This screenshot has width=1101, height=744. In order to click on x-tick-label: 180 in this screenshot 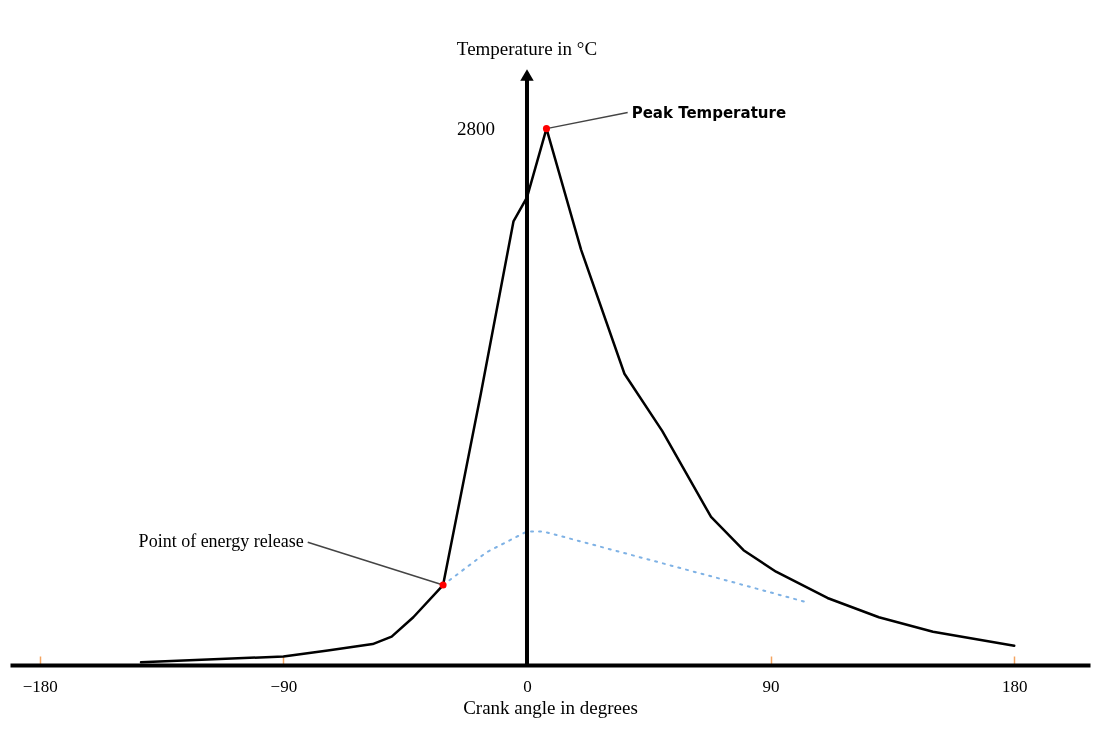, I will do `click(1014, 686)`.